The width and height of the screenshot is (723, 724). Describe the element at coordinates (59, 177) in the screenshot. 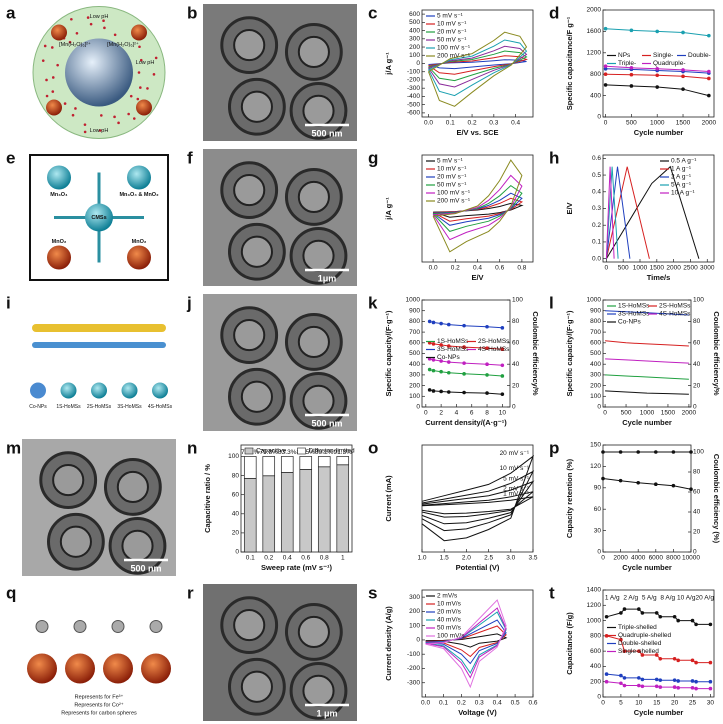

I see `sphere` at that location.